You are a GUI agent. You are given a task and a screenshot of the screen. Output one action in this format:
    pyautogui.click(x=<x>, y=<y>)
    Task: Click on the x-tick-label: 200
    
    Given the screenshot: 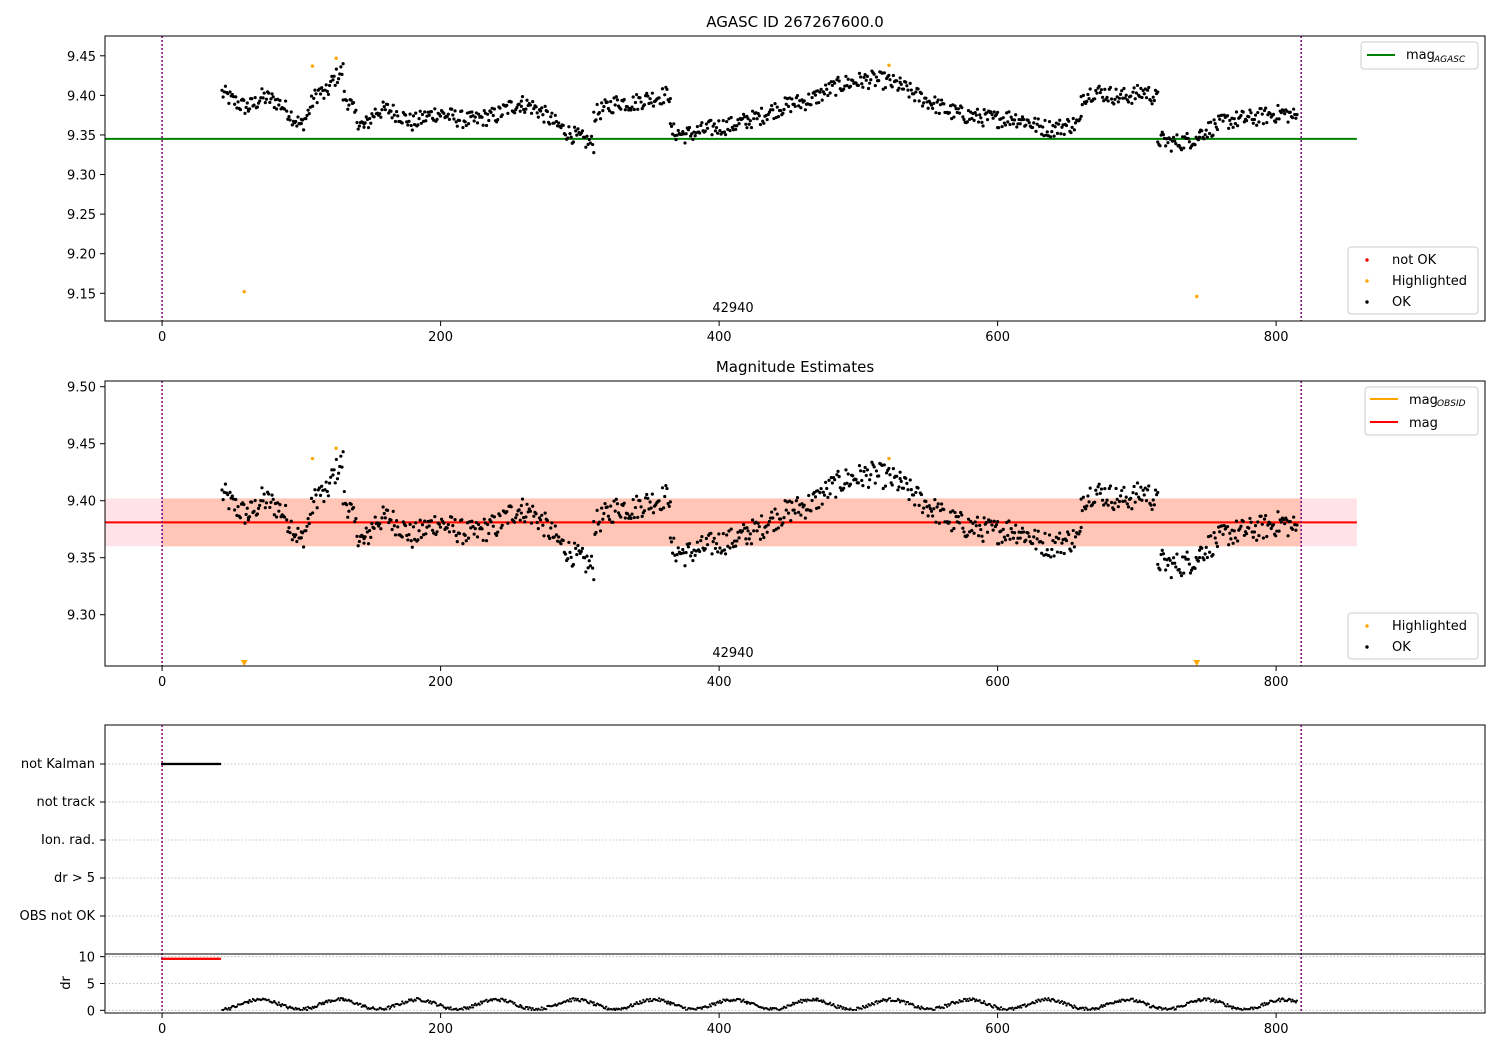 What is the action you would take?
    pyautogui.click(x=440, y=1029)
    